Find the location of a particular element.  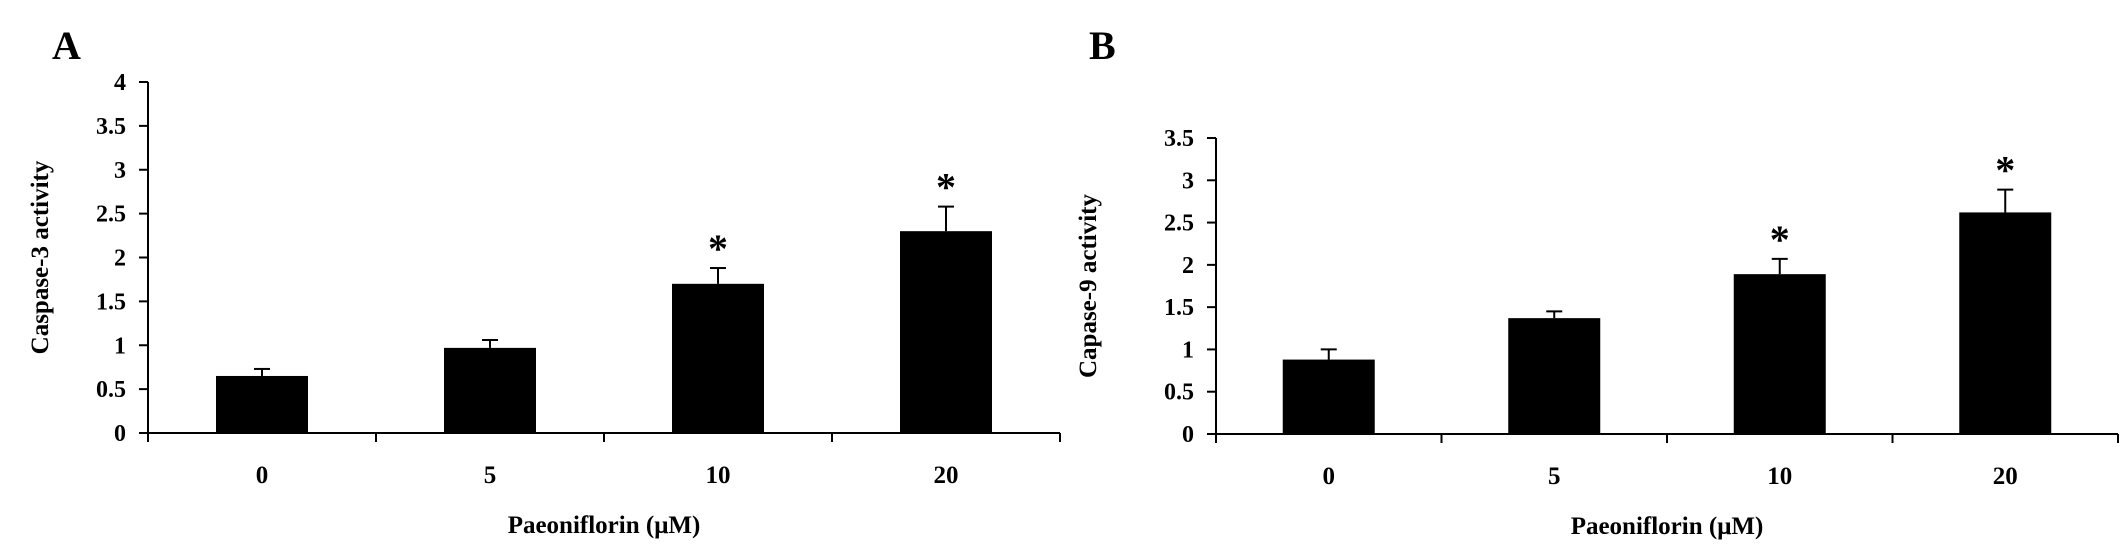

y-tick-label: 4 is located at coordinates (120, 83).